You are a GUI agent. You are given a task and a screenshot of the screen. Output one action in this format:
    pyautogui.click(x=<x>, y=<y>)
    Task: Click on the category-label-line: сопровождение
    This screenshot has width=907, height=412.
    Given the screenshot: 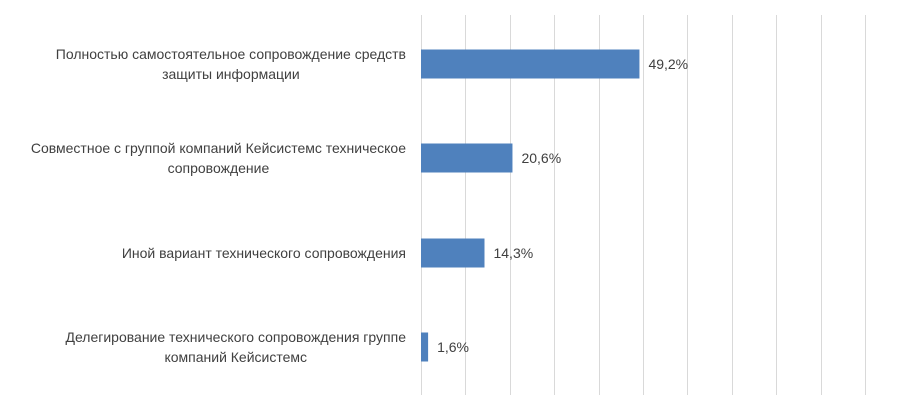 What is the action you would take?
    pyautogui.click(x=219, y=168)
    